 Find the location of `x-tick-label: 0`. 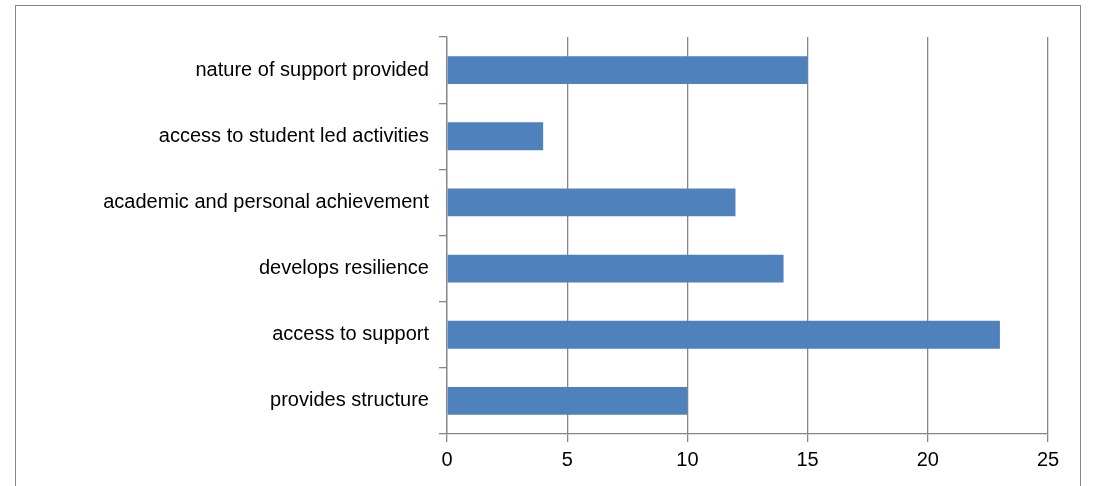

x-tick-label: 0 is located at coordinates (447, 458).